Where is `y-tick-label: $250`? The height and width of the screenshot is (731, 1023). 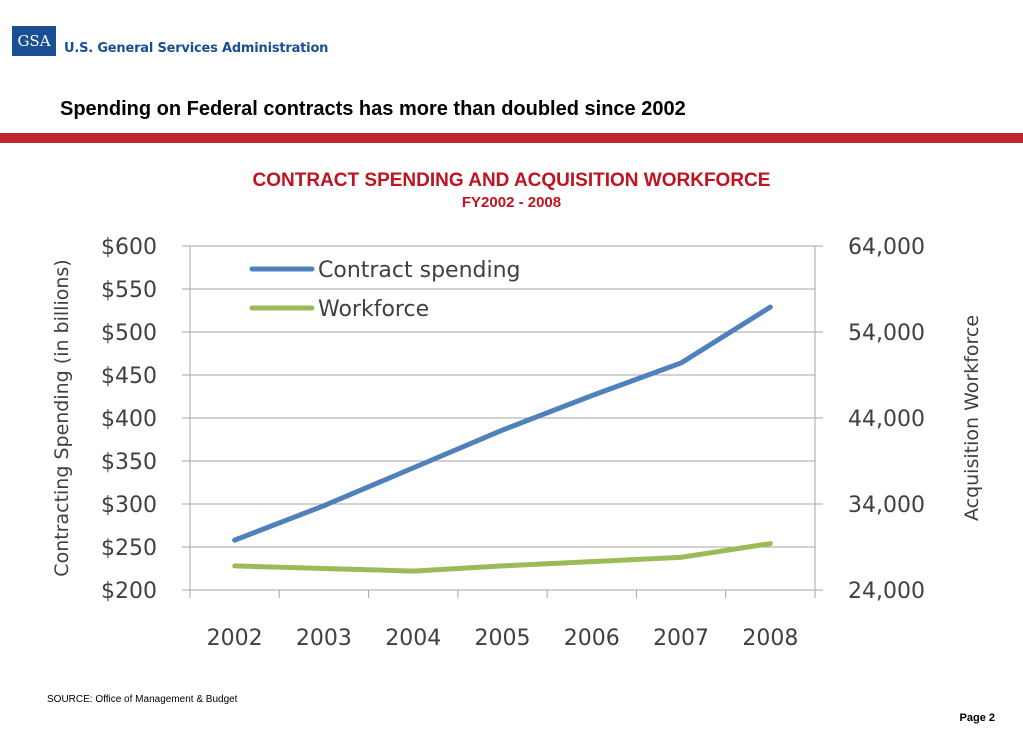
y-tick-label: $250 is located at coordinates (129, 548).